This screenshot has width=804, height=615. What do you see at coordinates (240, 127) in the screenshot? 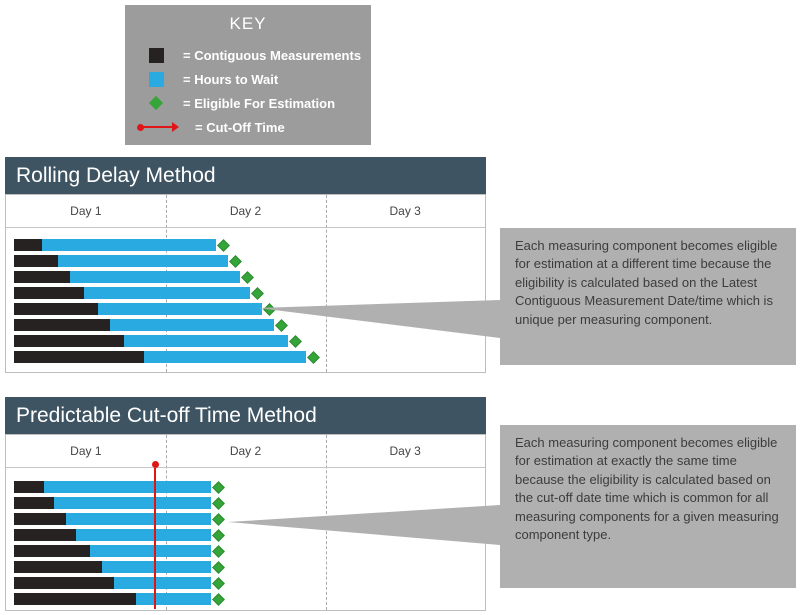
I see `legend-label: = Cut-Off Time` at bounding box center [240, 127].